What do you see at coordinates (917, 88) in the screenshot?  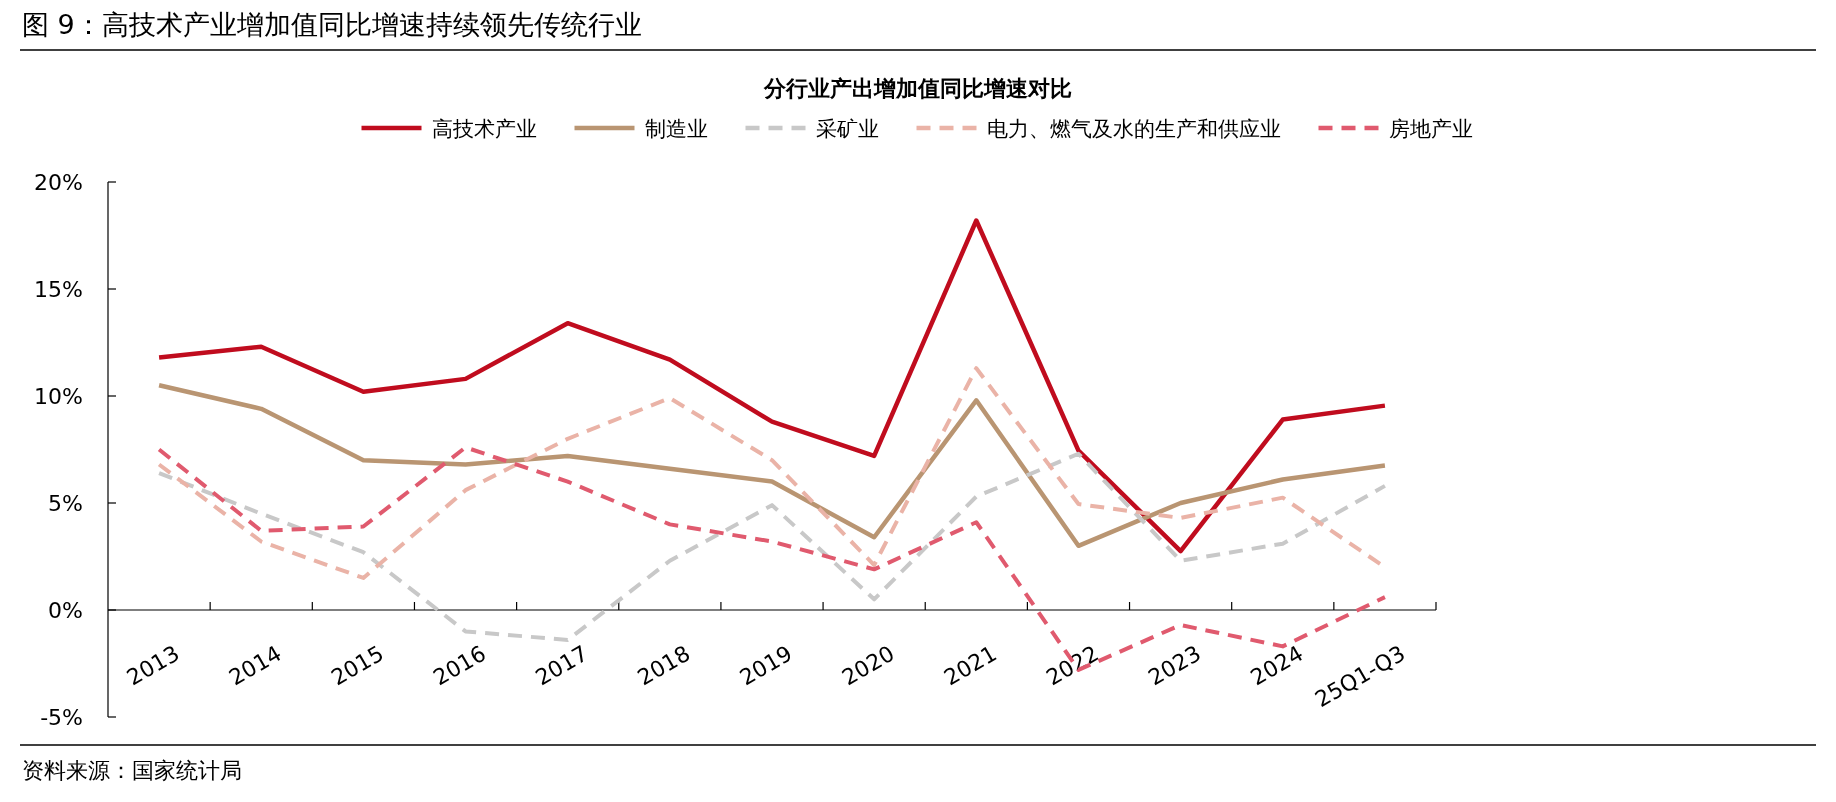 I see `chart-subtitle: 分行业产出增加值同比增速对比` at bounding box center [917, 88].